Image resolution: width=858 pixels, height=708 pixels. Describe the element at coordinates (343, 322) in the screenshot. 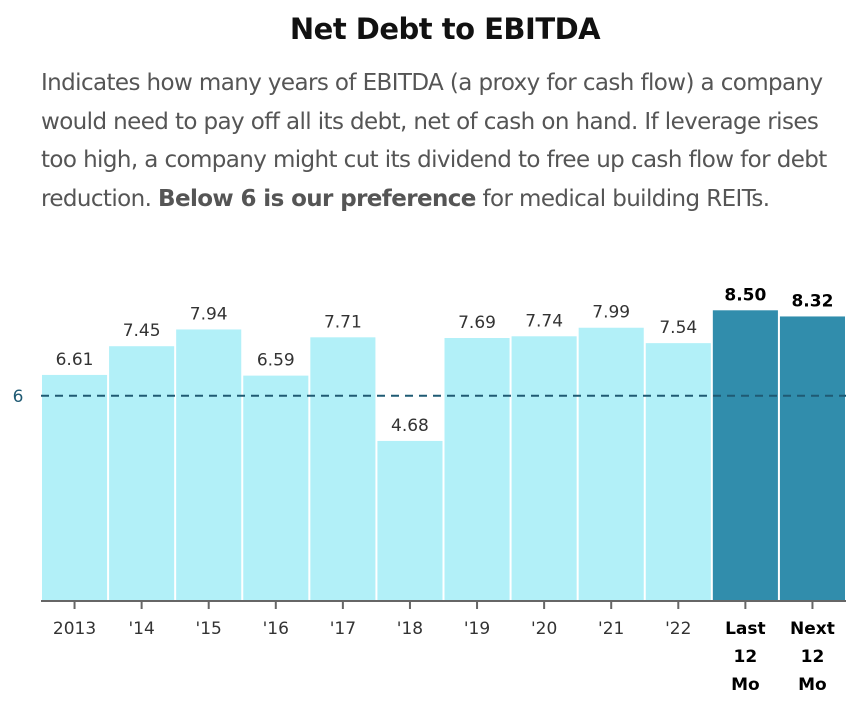

I see `data-label: 7.71` at that location.